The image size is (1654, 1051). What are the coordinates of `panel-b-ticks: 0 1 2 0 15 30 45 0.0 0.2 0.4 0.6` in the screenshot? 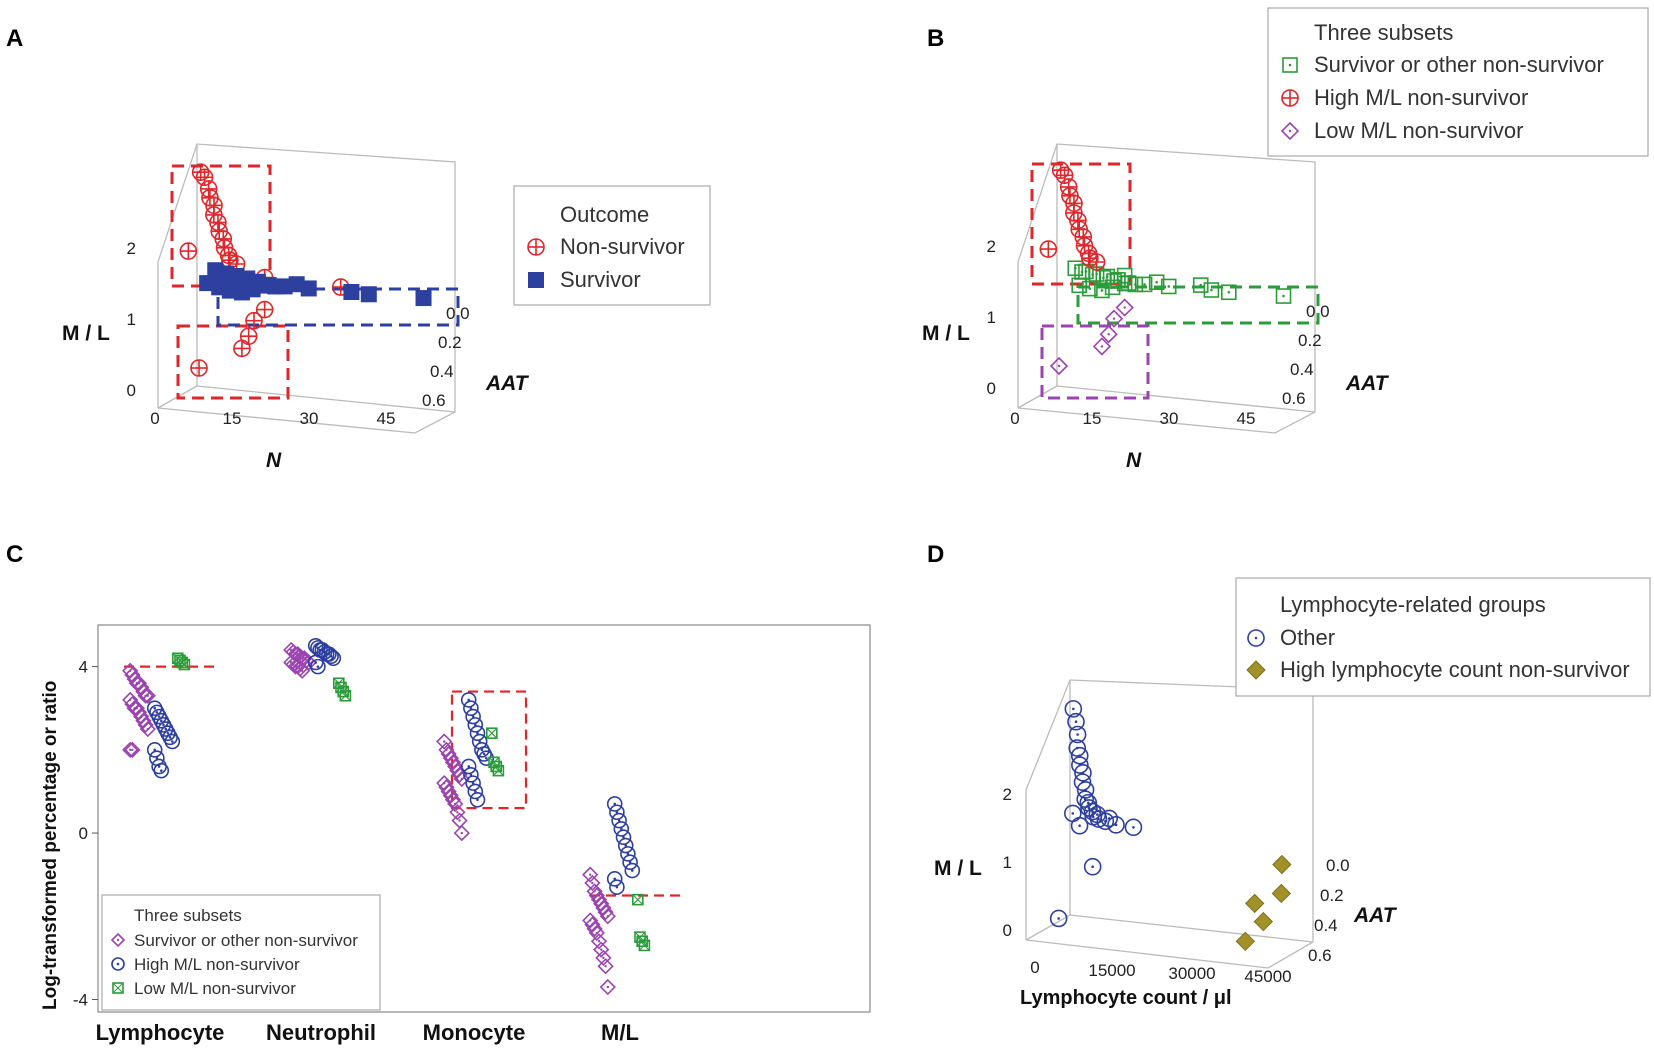 It's located at (1158, 332).